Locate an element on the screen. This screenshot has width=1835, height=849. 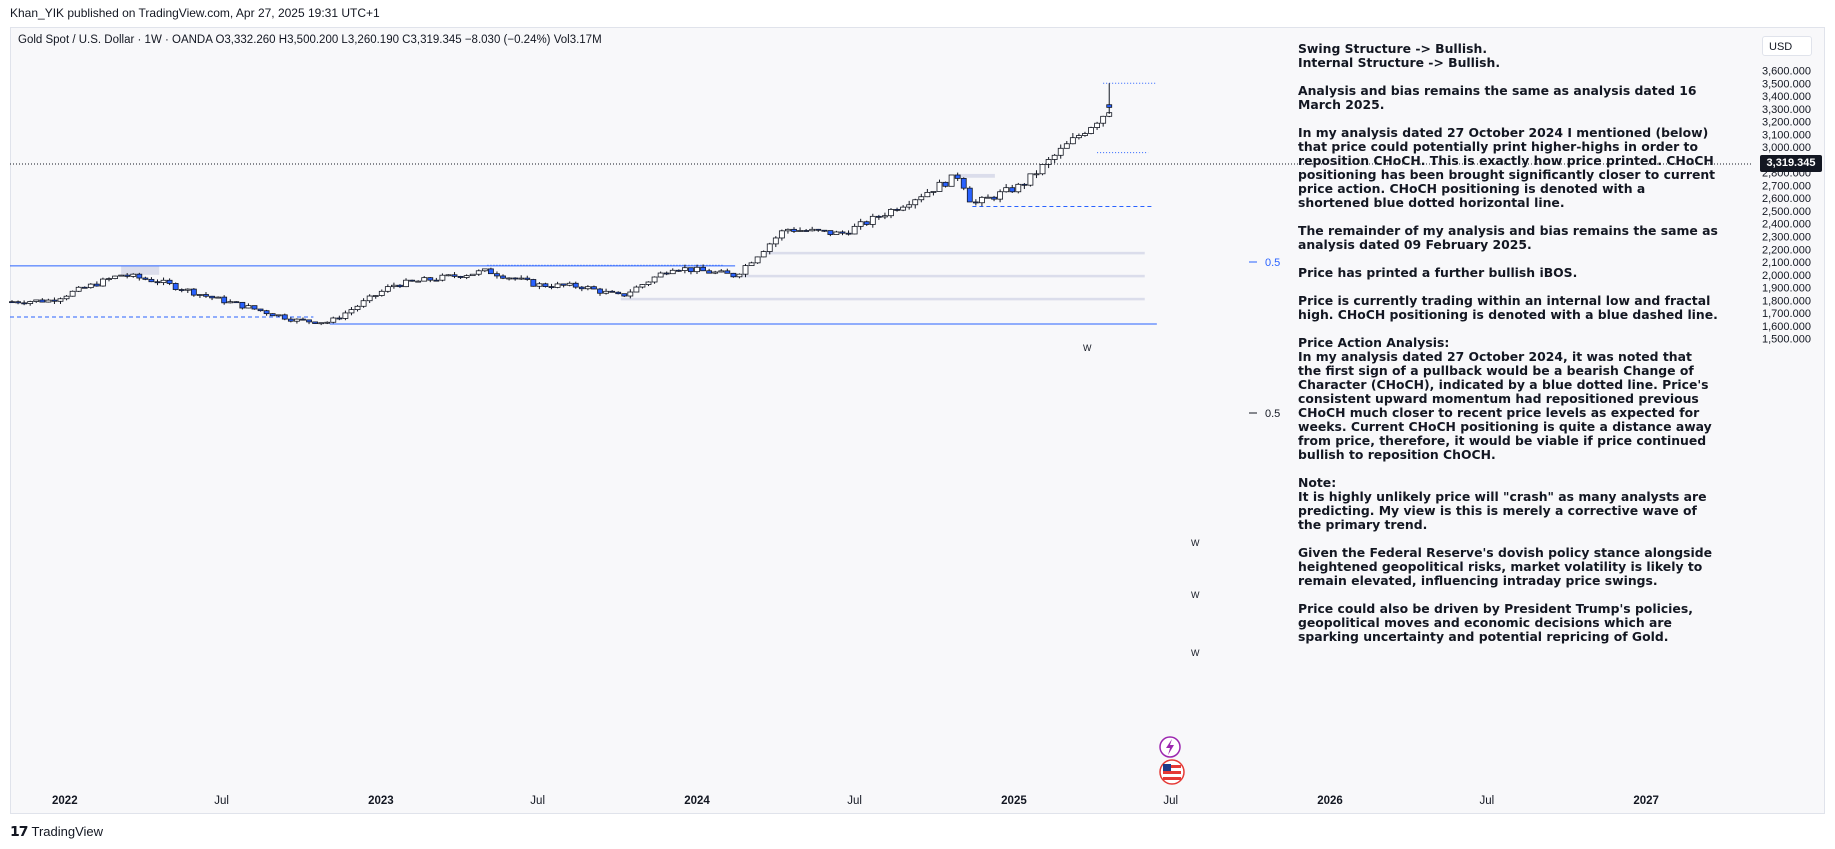
price-tick-label: 2,600.000 is located at coordinates (1786, 199).